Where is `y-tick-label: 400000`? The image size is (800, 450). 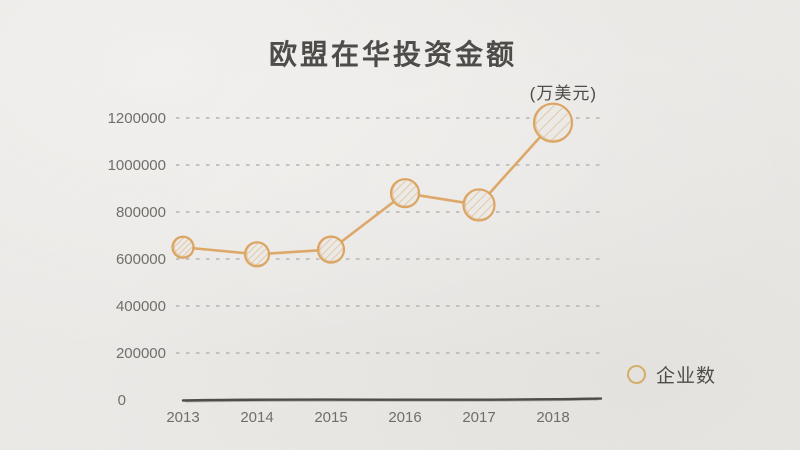
y-tick-label: 400000 is located at coordinates (141, 306).